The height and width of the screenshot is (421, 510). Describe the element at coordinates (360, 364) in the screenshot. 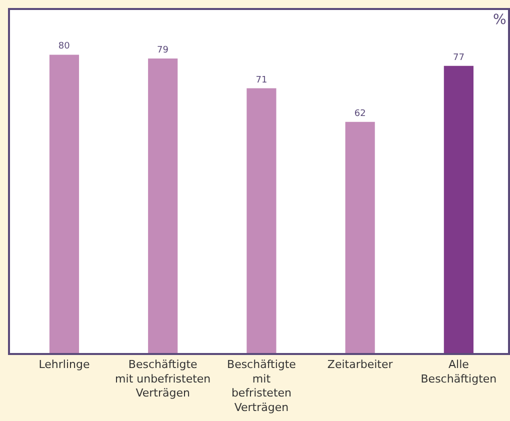

I see `x-tick-label: Zeitarbeiter` at that location.